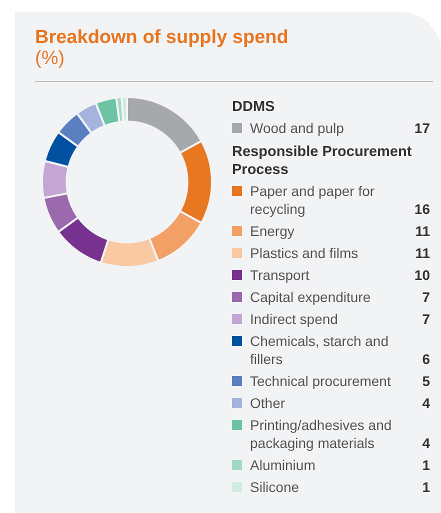 The image size is (441, 513). What do you see at coordinates (312, 200) in the screenshot?
I see `legend-label: Paper and paper for recycling` at bounding box center [312, 200].